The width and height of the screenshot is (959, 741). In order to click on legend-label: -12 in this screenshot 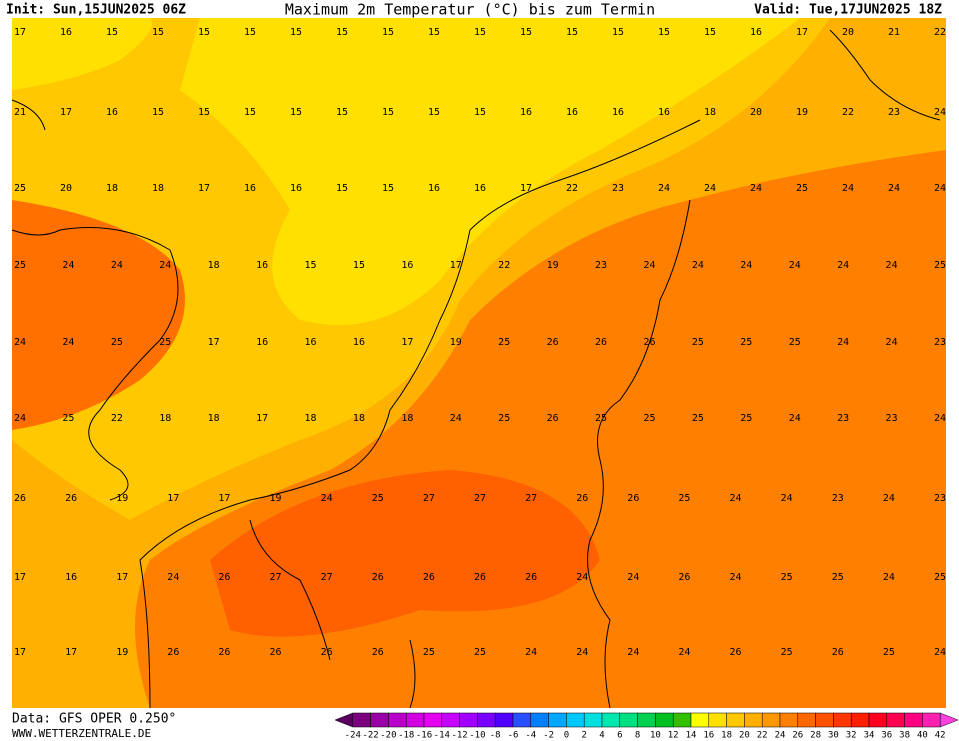, I will do `click(459, 736)`.